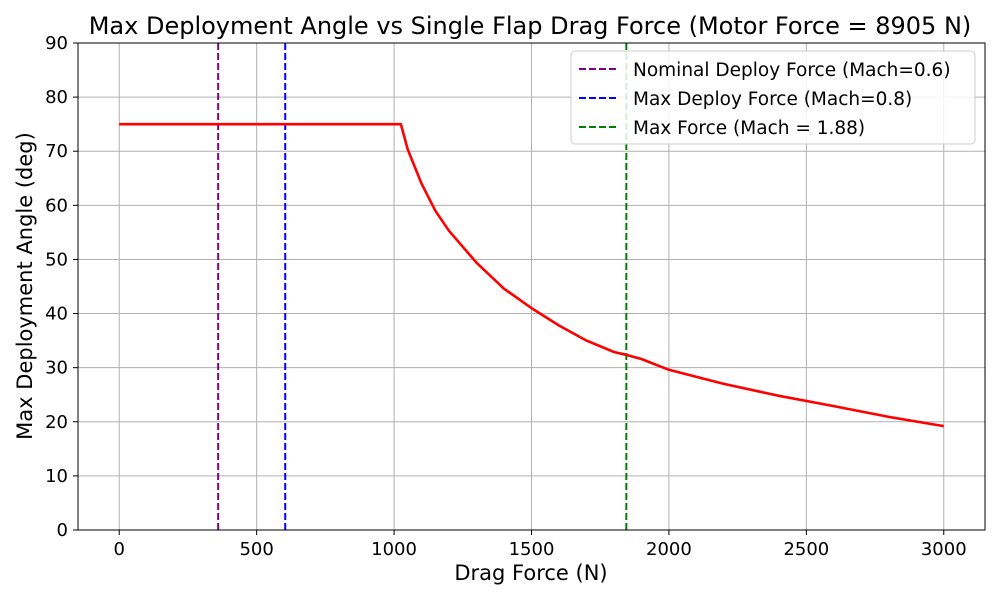 This screenshot has height=600, width=1000. Describe the element at coordinates (944, 549) in the screenshot. I see `x-tick-label: 3000` at that location.